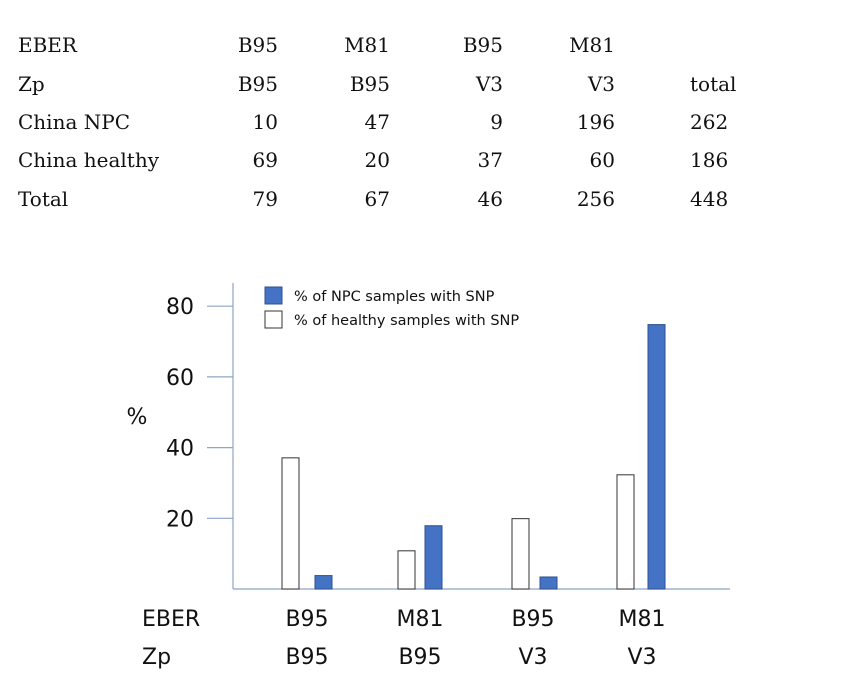  Describe the element at coordinates (265, 160) in the screenshot. I see `table-cell: 69` at that location.